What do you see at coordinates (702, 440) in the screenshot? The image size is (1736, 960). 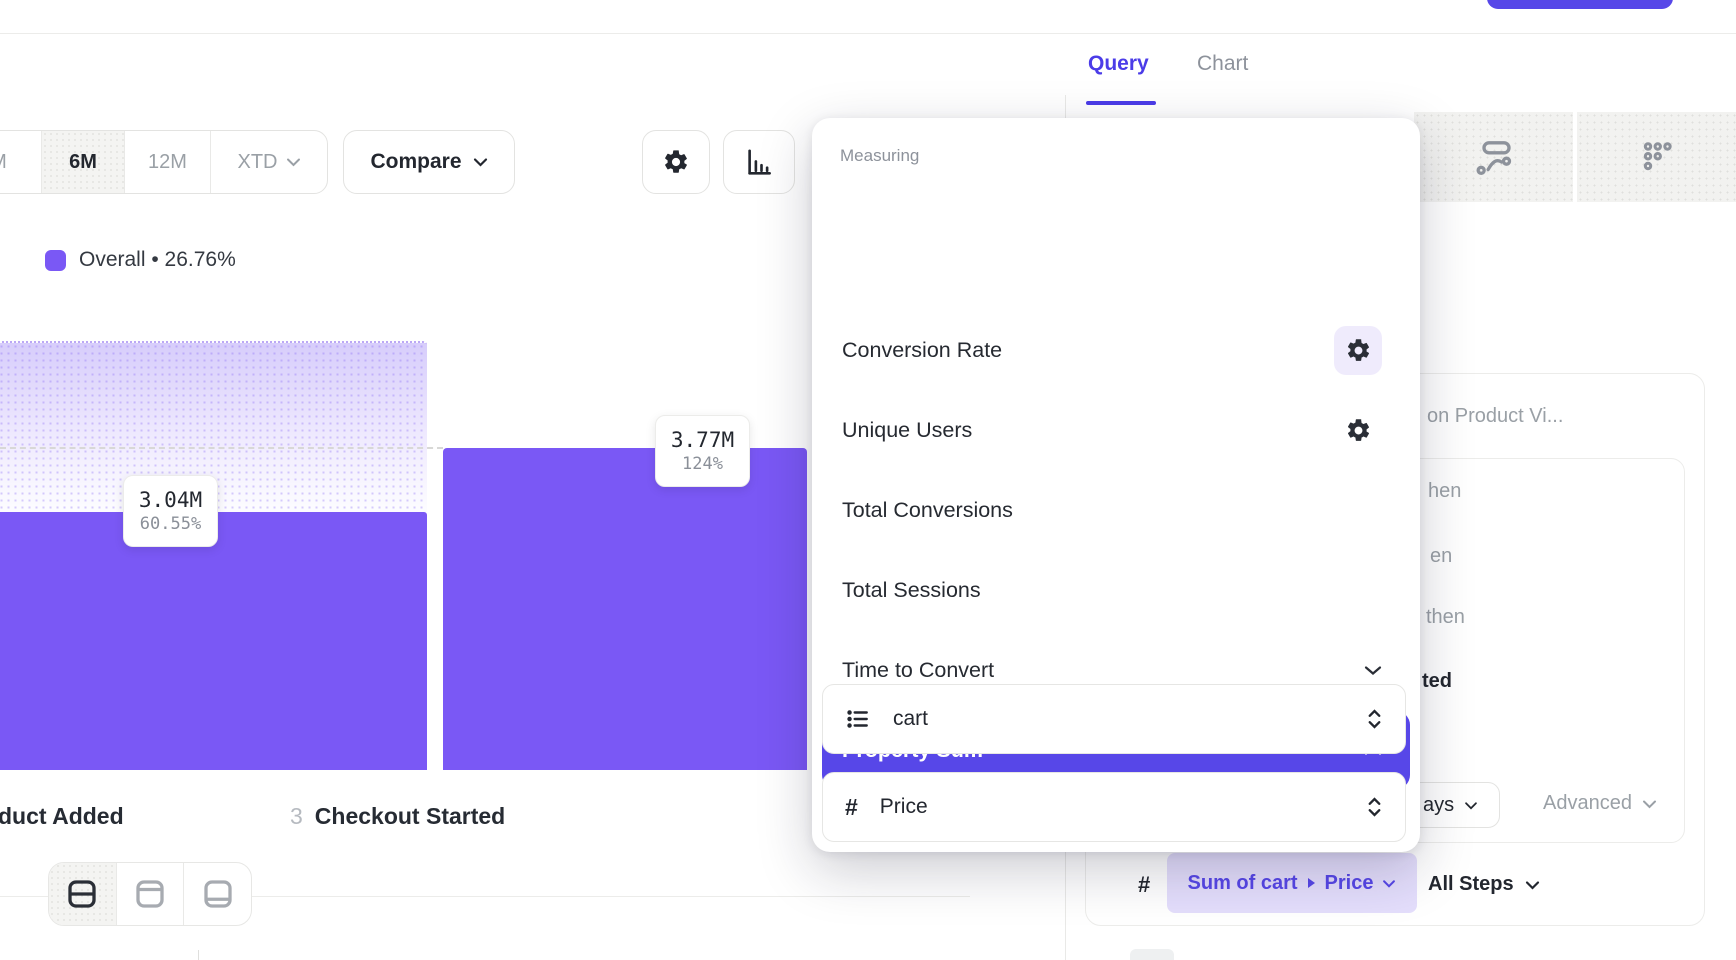 I see `tooltip-value: 3.77M` at bounding box center [702, 440].